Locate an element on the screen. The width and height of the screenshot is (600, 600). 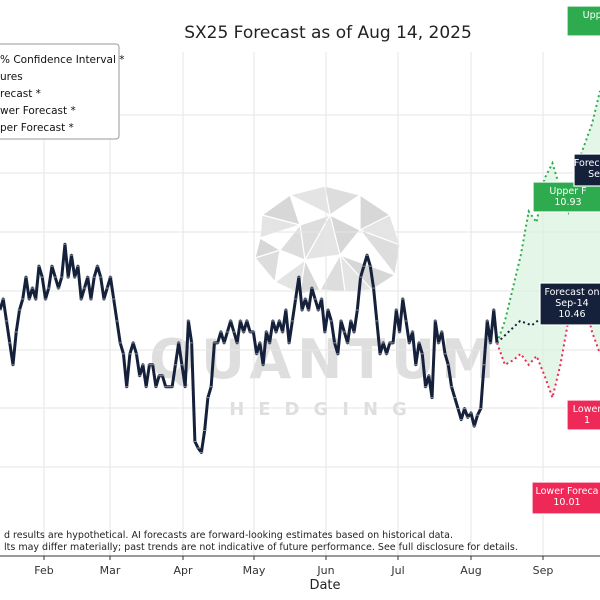
watermark-sub-text: HEDGING is located at coordinates (325, 409).